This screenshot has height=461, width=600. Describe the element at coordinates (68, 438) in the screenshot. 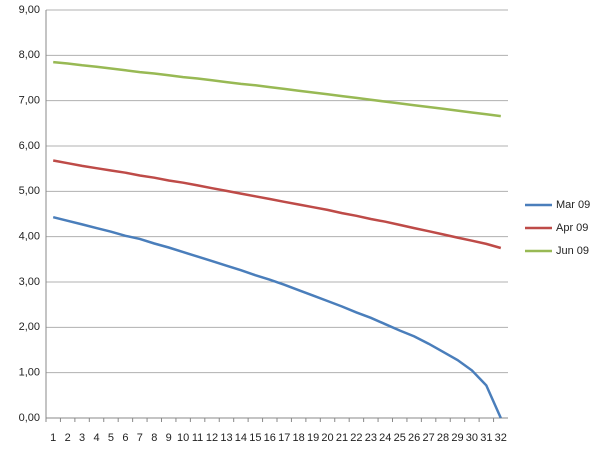

I see `x-tick-label: 2` at that location.